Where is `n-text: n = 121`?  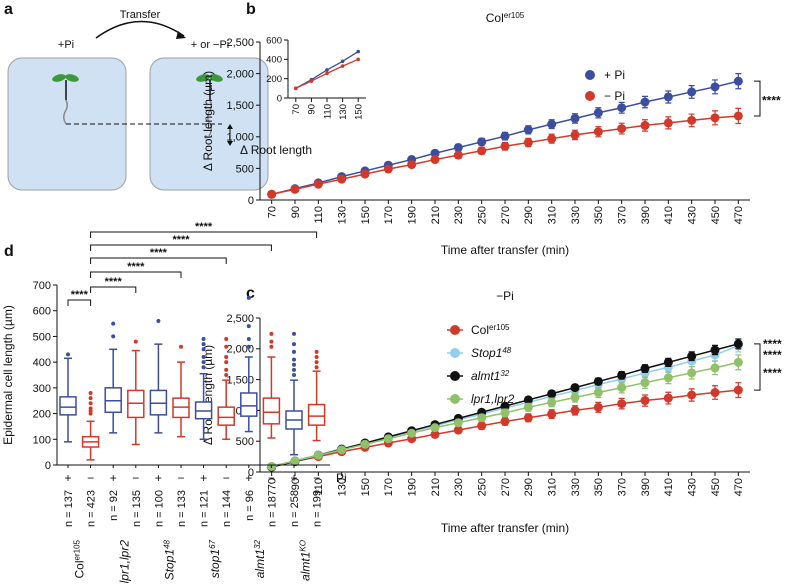
n-text: n = 121 is located at coordinates (205, 508).